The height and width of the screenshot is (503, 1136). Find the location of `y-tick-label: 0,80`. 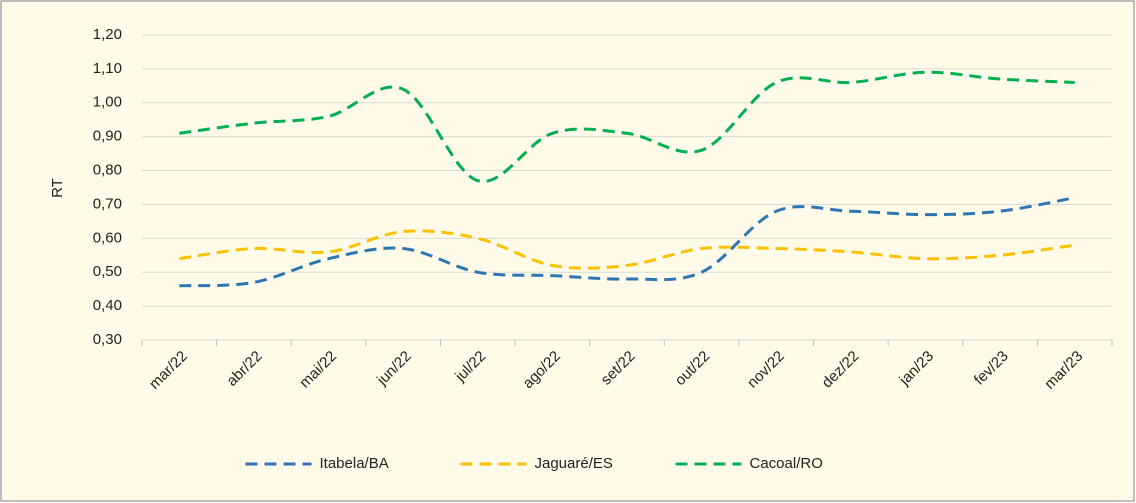

y-tick-label: 0,80 is located at coordinates (107, 170).